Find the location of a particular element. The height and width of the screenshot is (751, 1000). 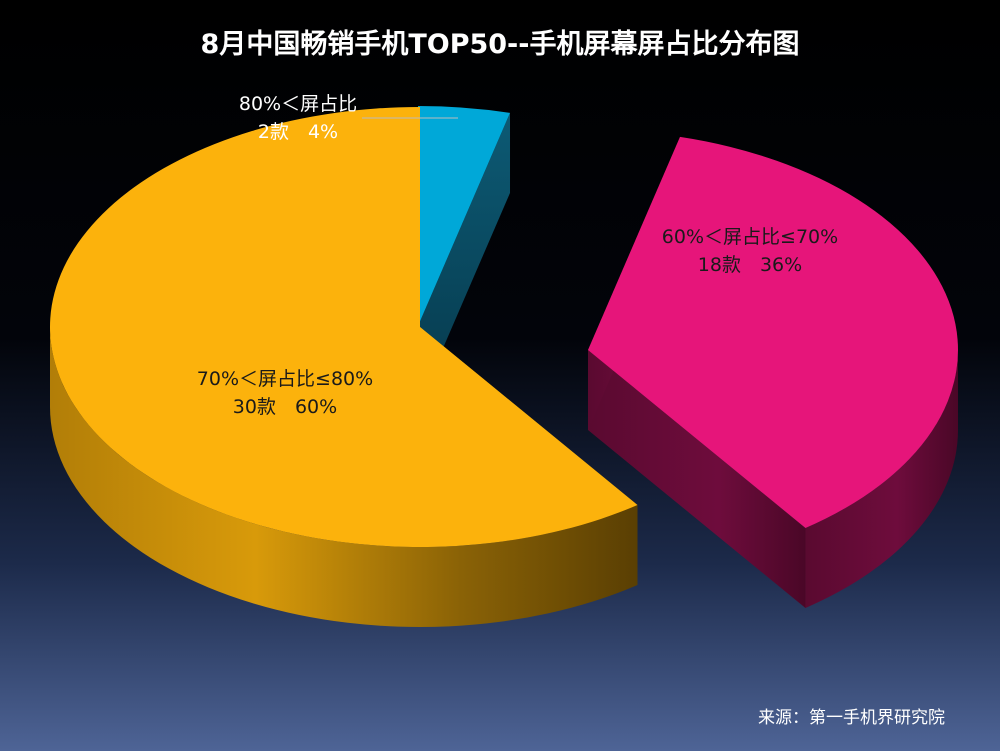

source-text: 来源：第一手机界研究院 is located at coordinates (851, 718).